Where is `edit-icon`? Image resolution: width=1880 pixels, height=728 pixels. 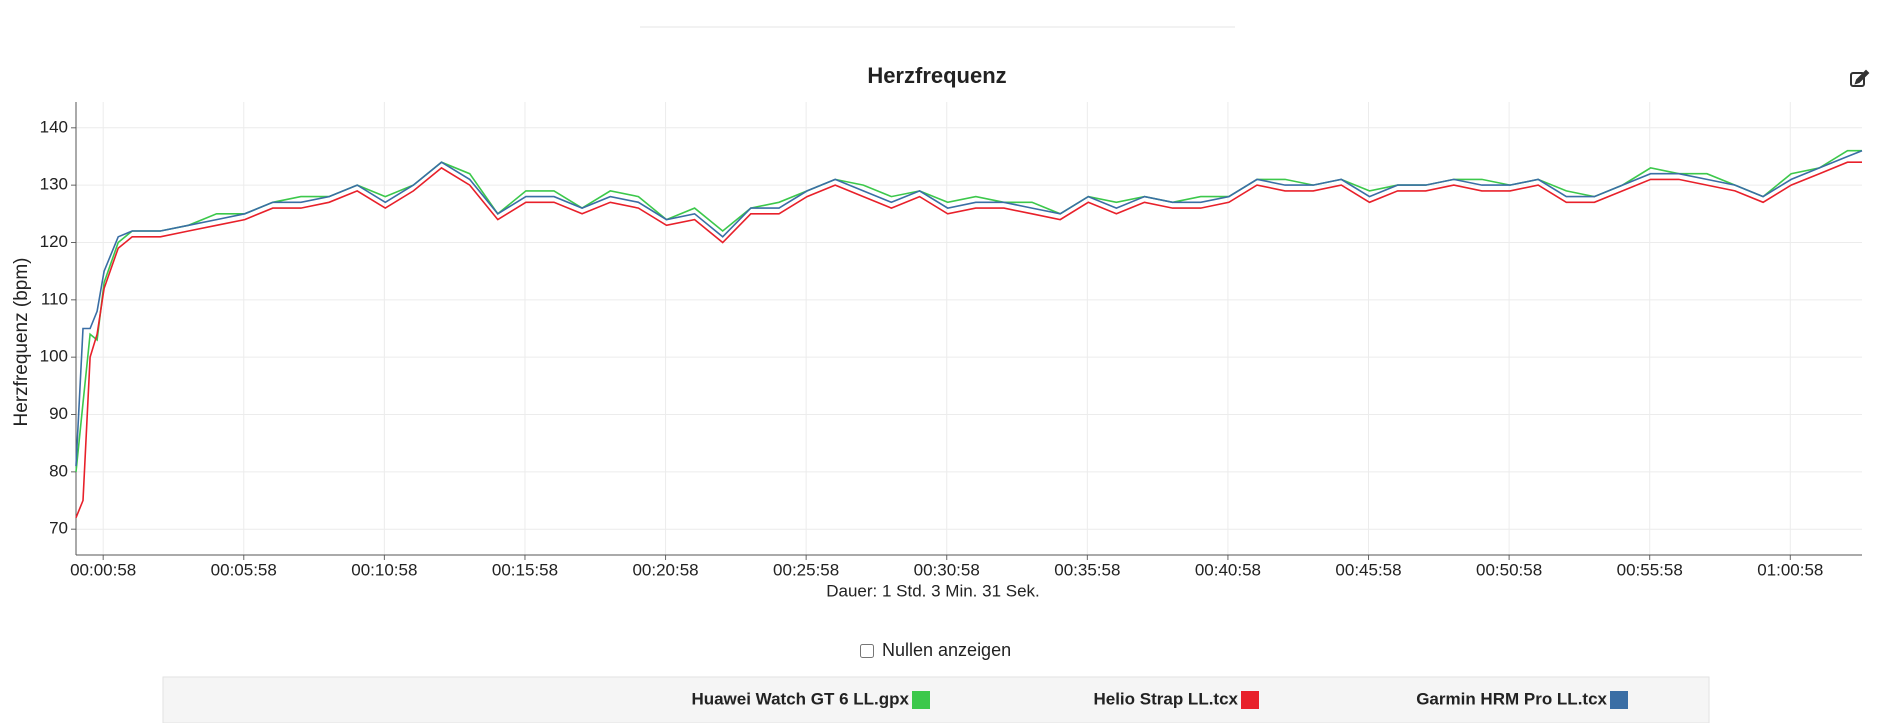
edit-icon is located at coordinates (1860, 78).